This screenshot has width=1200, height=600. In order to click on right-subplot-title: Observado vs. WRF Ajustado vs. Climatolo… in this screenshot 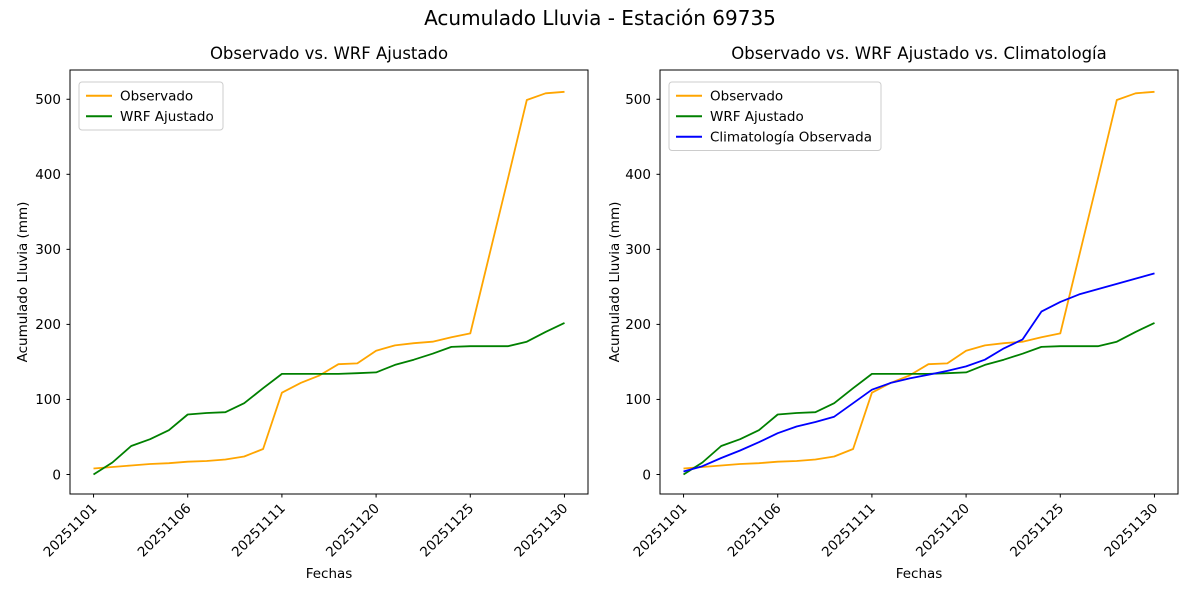, I will do `click(919, 53)`.